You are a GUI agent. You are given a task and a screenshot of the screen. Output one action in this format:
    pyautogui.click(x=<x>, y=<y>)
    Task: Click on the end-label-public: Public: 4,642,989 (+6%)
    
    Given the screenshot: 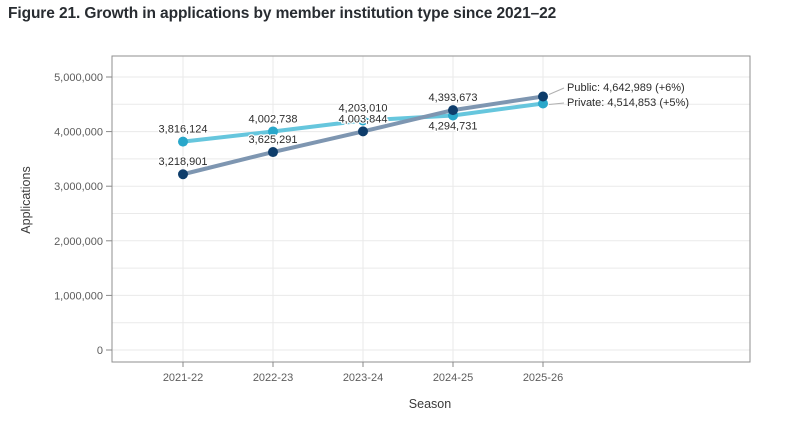 What is the action you would take?
    pyautogui.click(x=626, y=88)
    